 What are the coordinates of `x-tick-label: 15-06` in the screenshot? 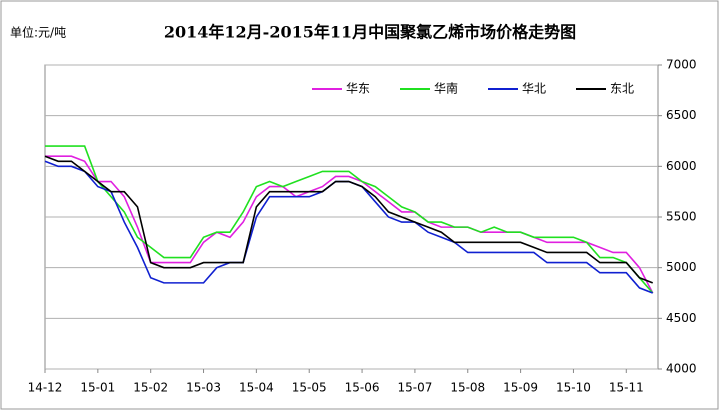 It's located at (362, 388).